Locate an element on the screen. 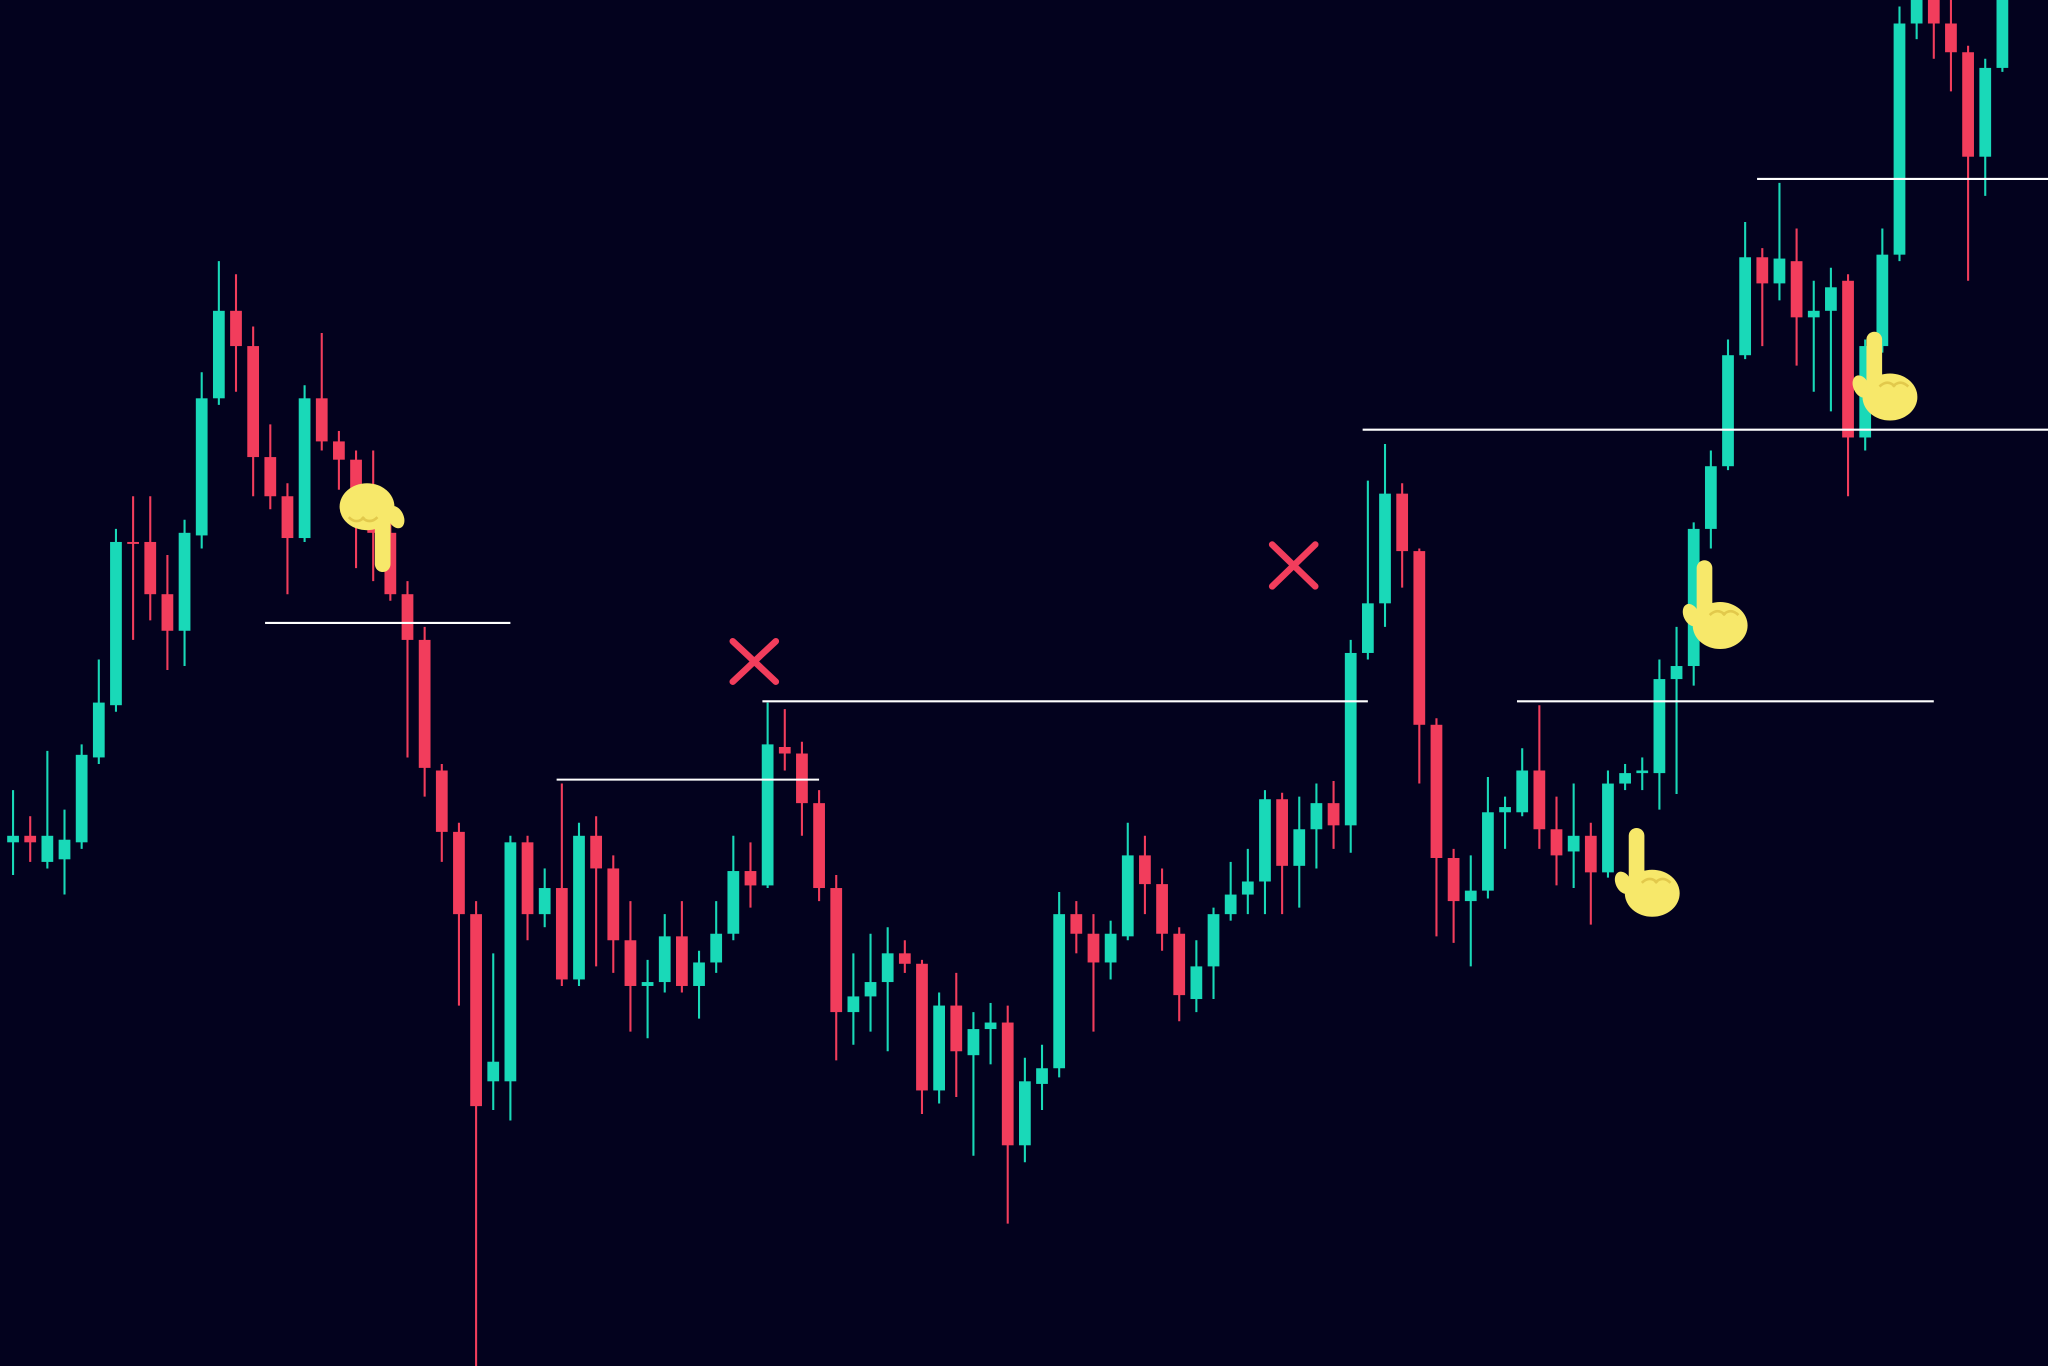 This screenshot has height=1366, width=2048. annotations is located at coordinates (1024, 613).